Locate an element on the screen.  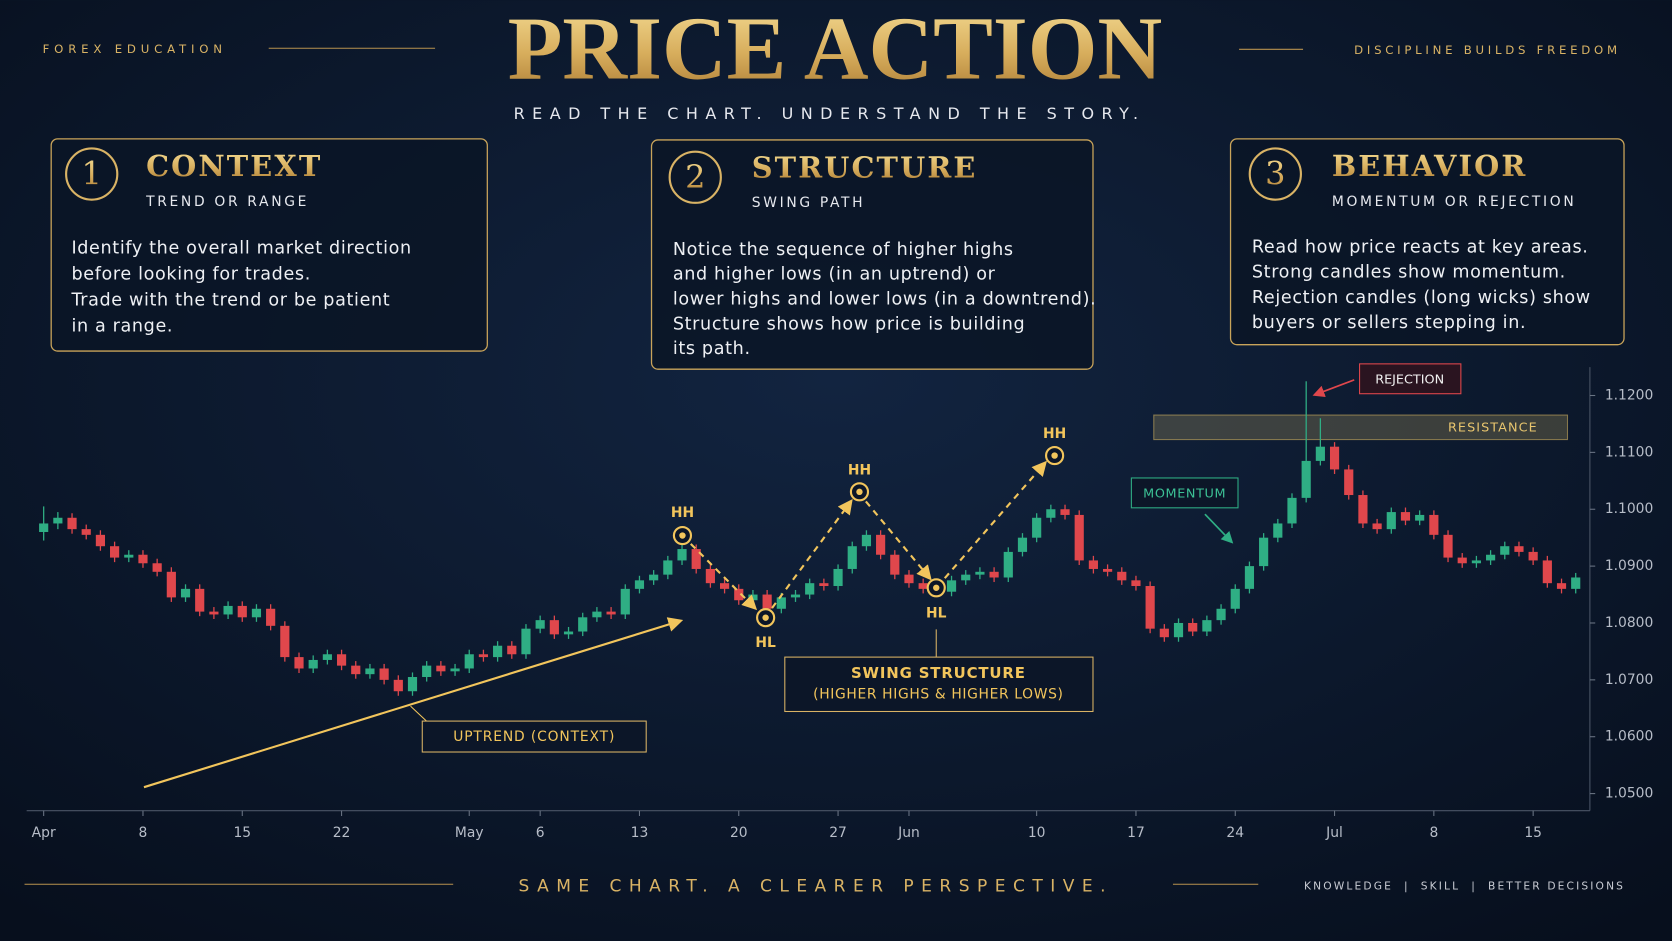
card-number: 1 is located at coordinates (92, 174).